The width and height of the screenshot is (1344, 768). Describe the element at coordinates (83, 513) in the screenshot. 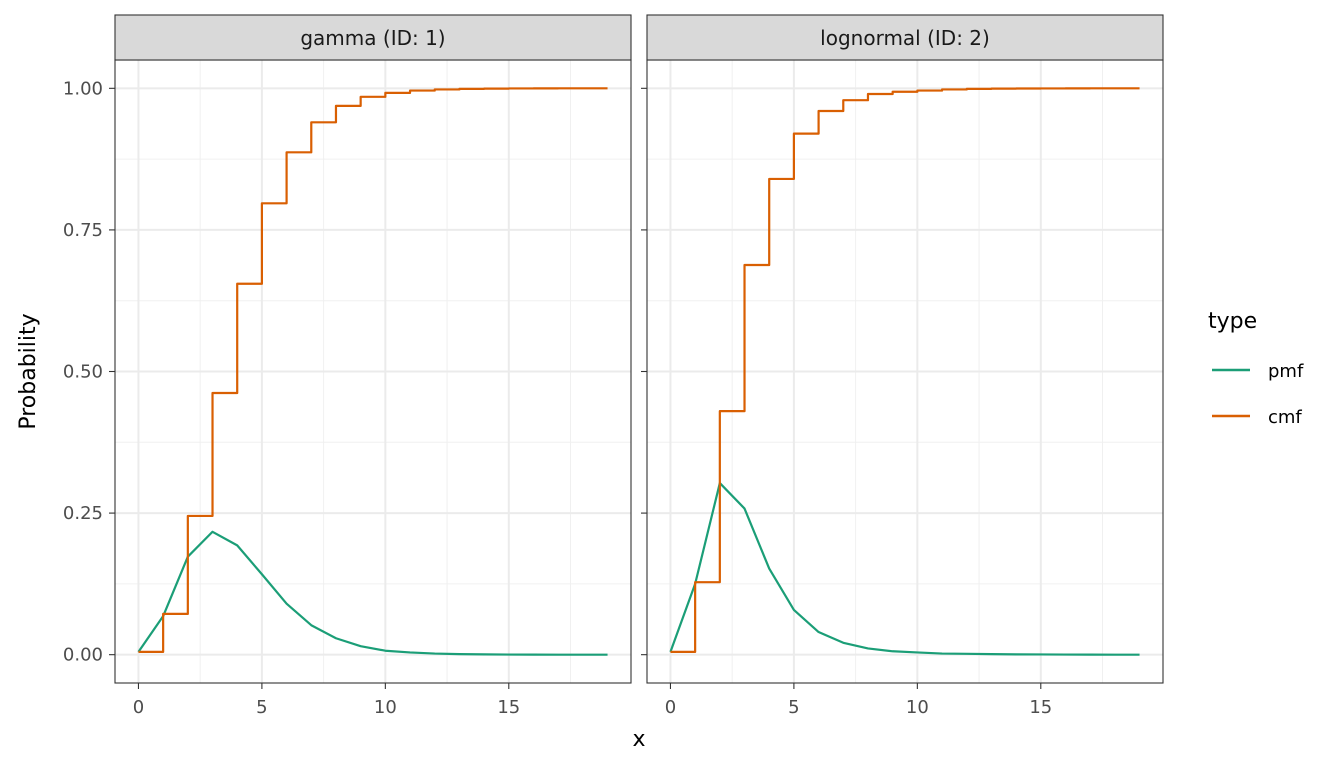

I see `y-tick-label: 0.25` at that location.